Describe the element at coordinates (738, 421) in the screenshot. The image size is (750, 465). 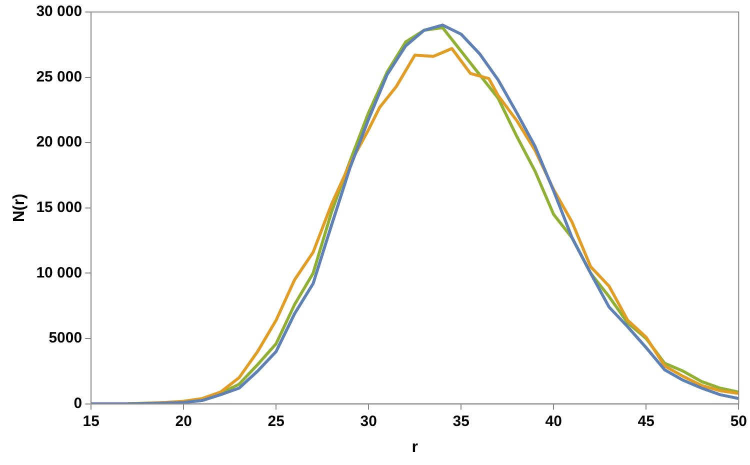
I see `x-tick-label: 50` at that location.